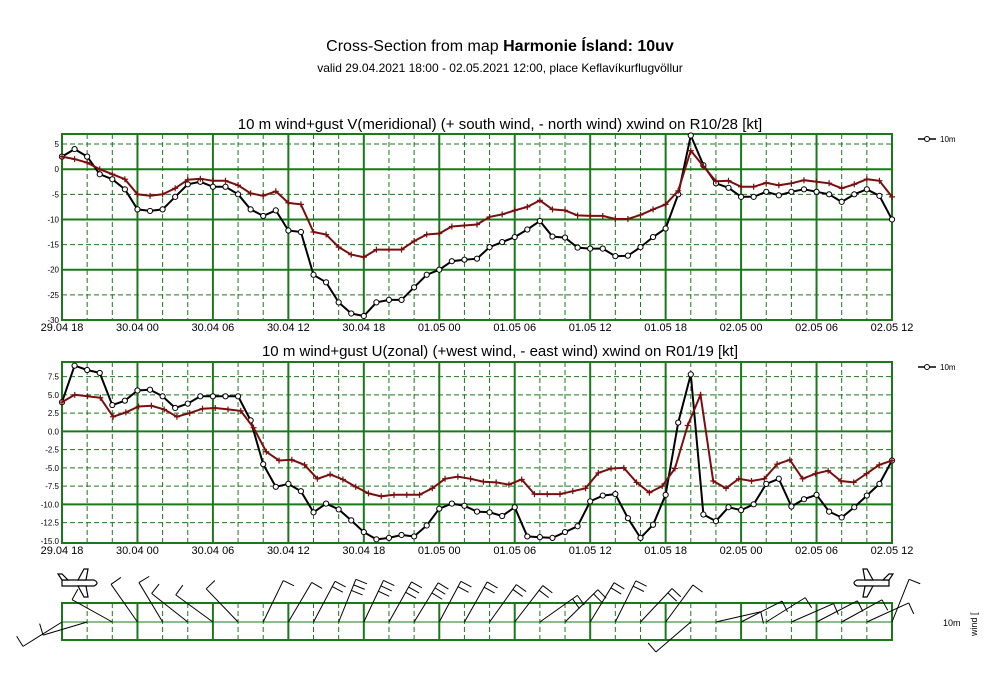 This screenshot has width=1000, height=679. I want to click on y-tick-label: -12.5, so click(50, 523).